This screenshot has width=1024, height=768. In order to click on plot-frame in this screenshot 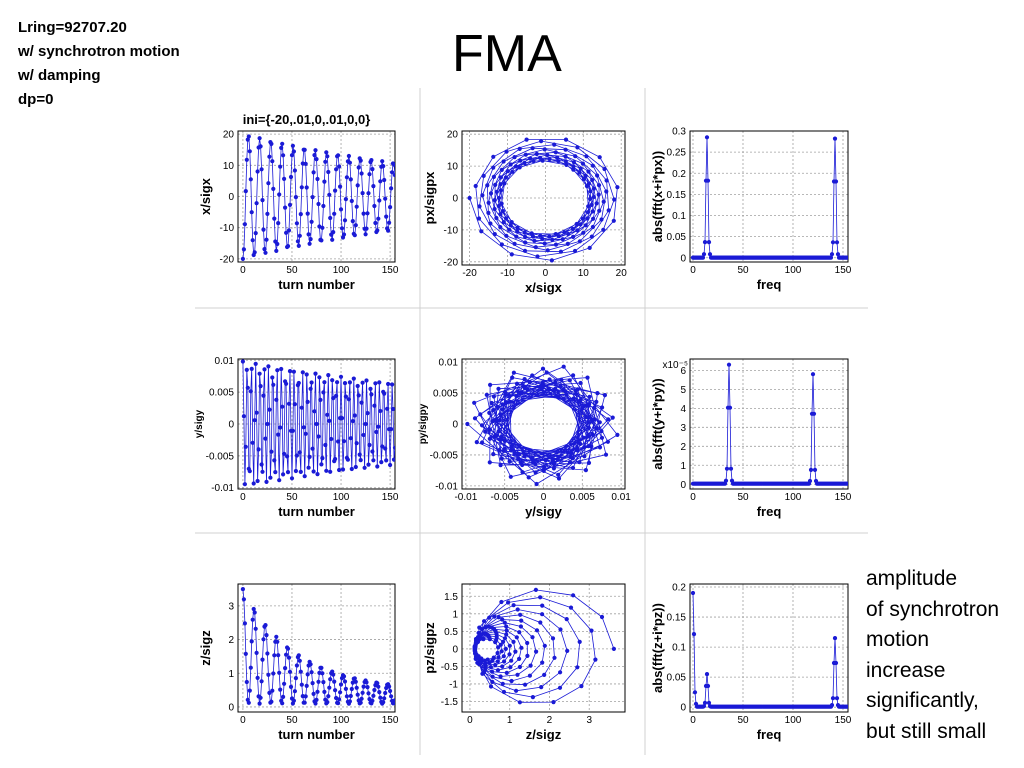, I will do `click(316, 196)`.